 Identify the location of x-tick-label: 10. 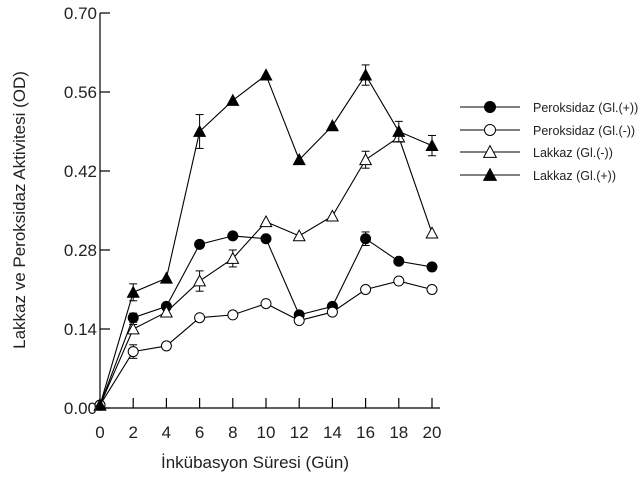
(266, 432).